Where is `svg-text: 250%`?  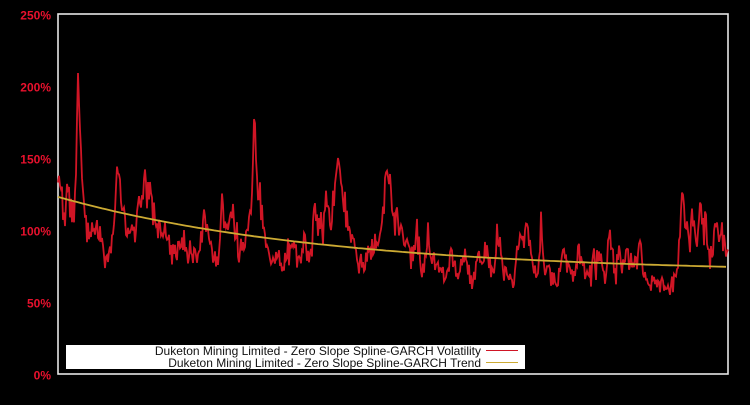 svg-text: 250% is located at coordinates (35, 16).